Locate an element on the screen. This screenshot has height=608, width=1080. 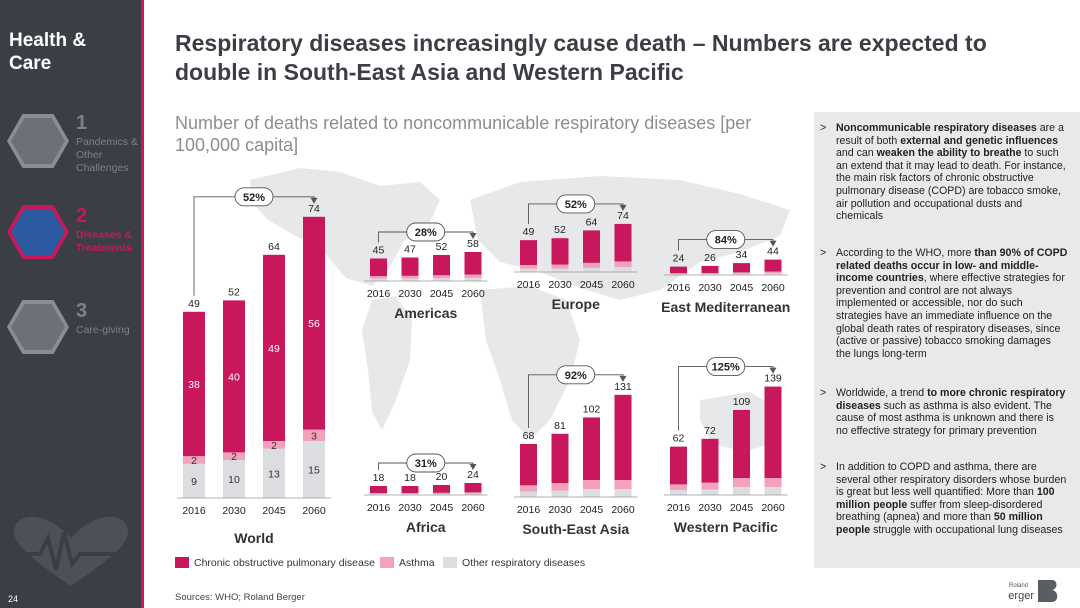
bar-total-label: 102 is located at coordinates (592, 409).